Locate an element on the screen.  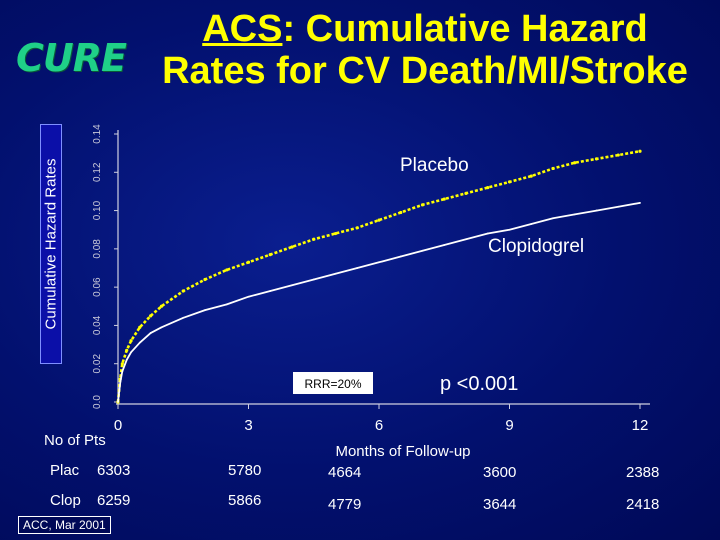
y-tick-label: 0.0 is located at coordinates (97, 402).